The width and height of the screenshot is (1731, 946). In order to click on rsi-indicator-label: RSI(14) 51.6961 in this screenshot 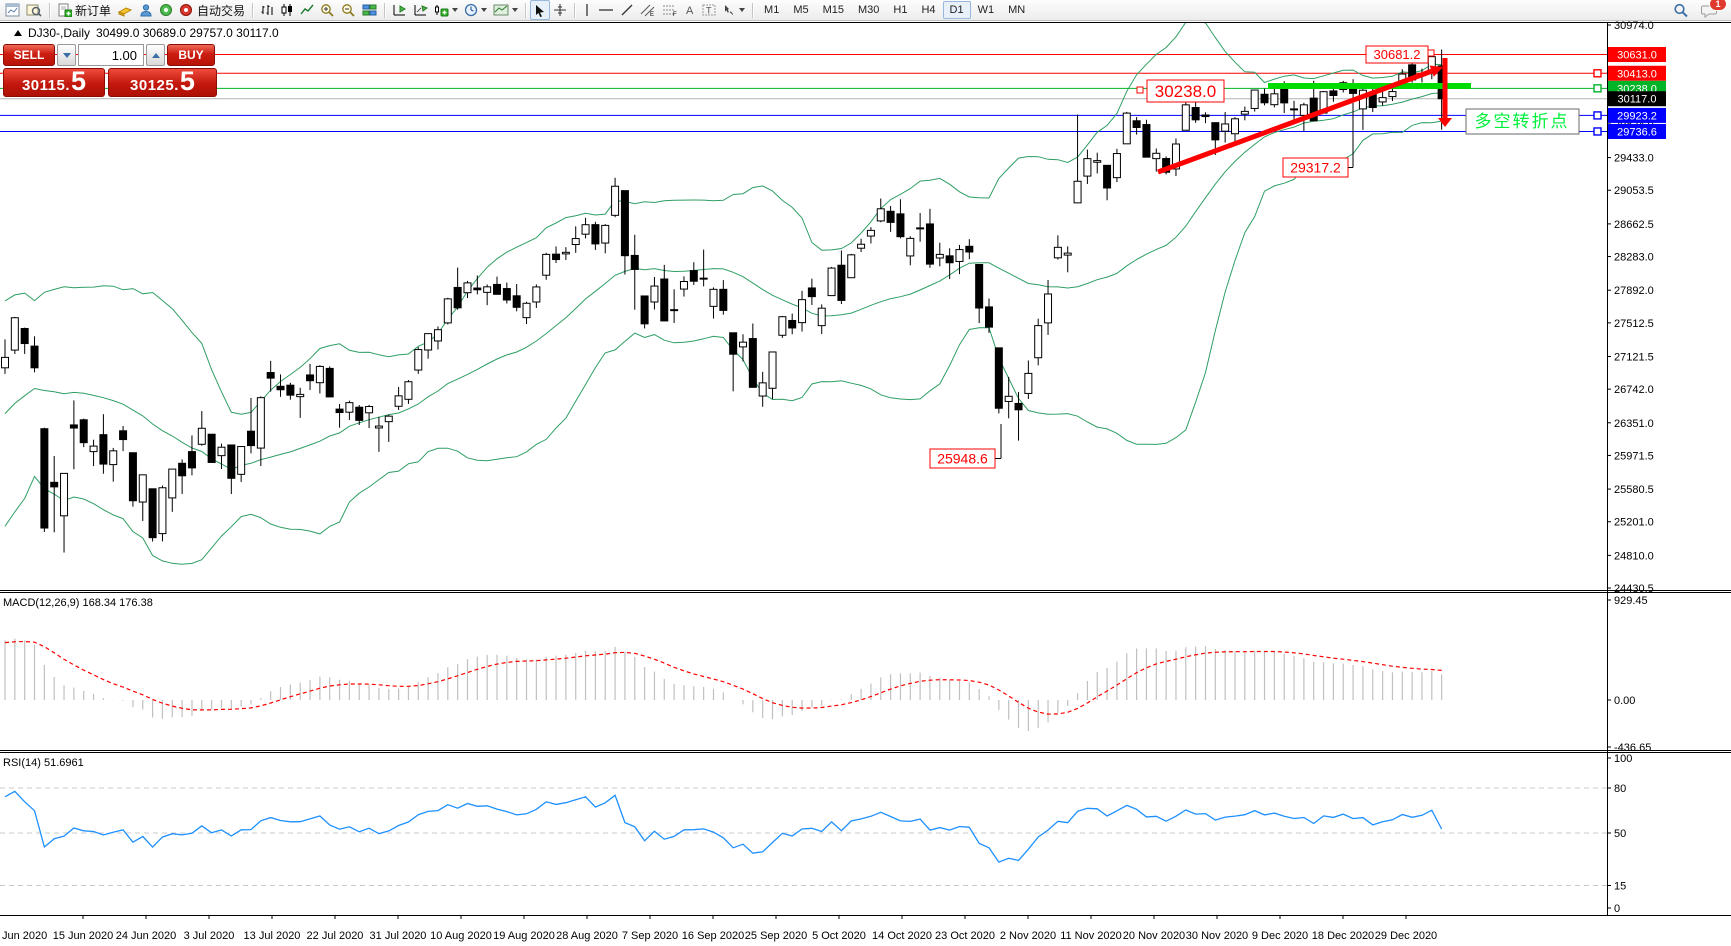, I will do `click(43, 763)`.